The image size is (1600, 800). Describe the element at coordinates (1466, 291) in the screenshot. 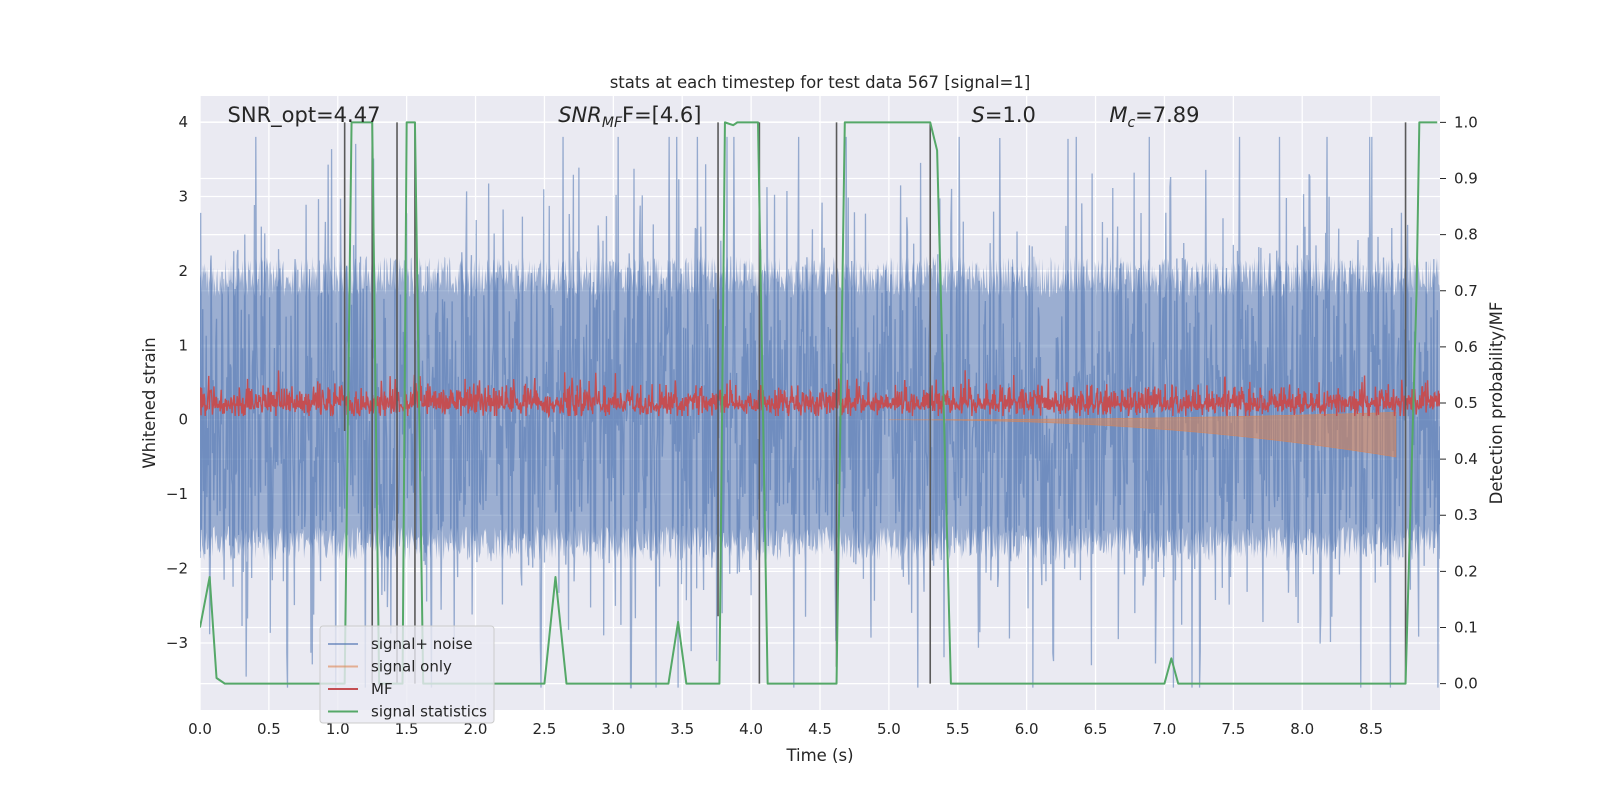

I see `y-right-tick-label: 0.7` at that location.